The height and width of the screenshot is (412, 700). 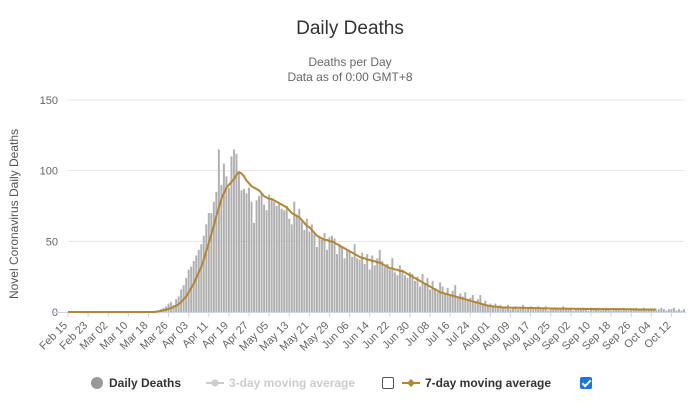 What do you see at coordinates (586, 383) in the screenshot?
I see `checkbox-7-day-average` at bounding box center [586, 383].